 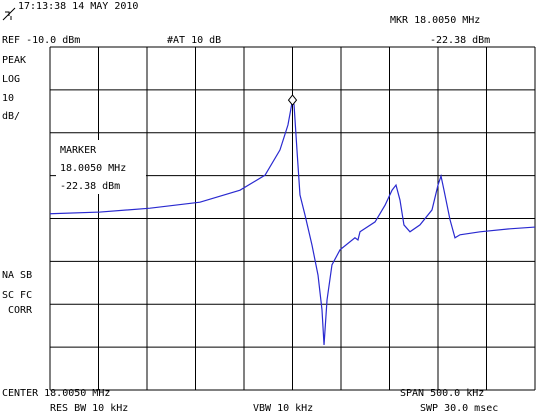 What do you see at coordinates (17, 295) in the screenshot?
I see `status-line: SC FC` at bounding box center [17, 295].